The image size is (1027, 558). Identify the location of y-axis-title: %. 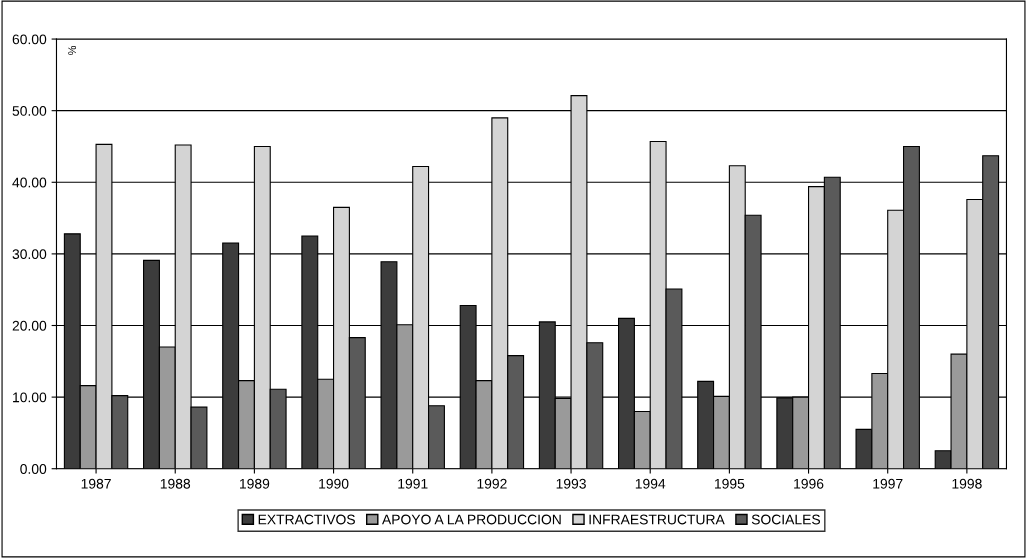
(72, 50).